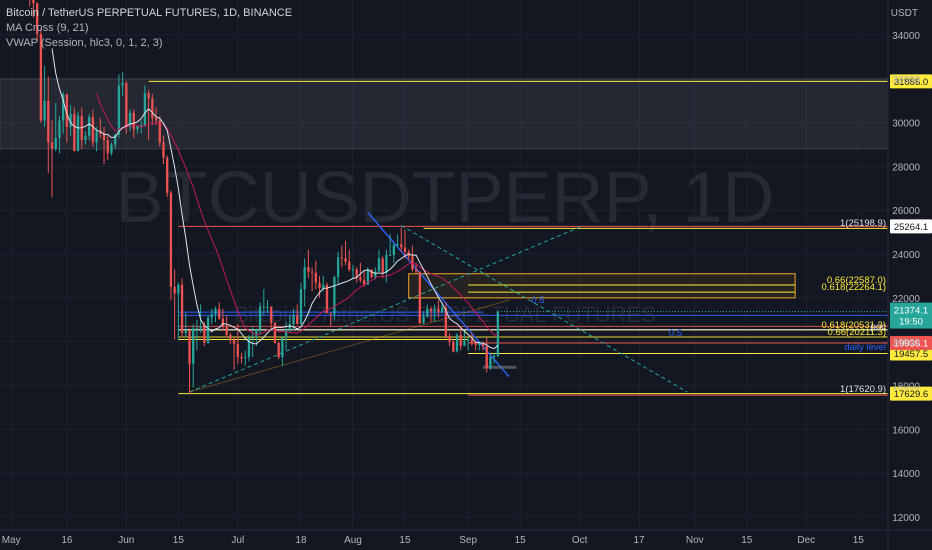  I want to click on x-tick-label: Jun, so click(126, 540).